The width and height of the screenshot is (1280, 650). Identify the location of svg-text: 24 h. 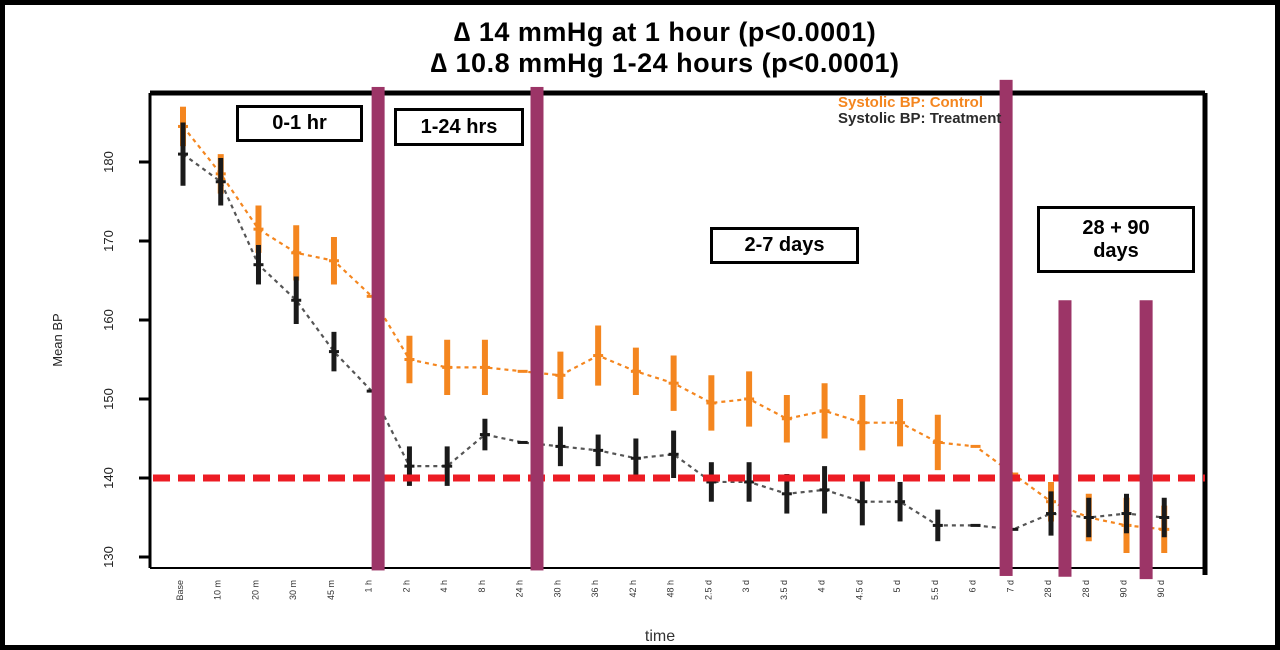
(520, 589).